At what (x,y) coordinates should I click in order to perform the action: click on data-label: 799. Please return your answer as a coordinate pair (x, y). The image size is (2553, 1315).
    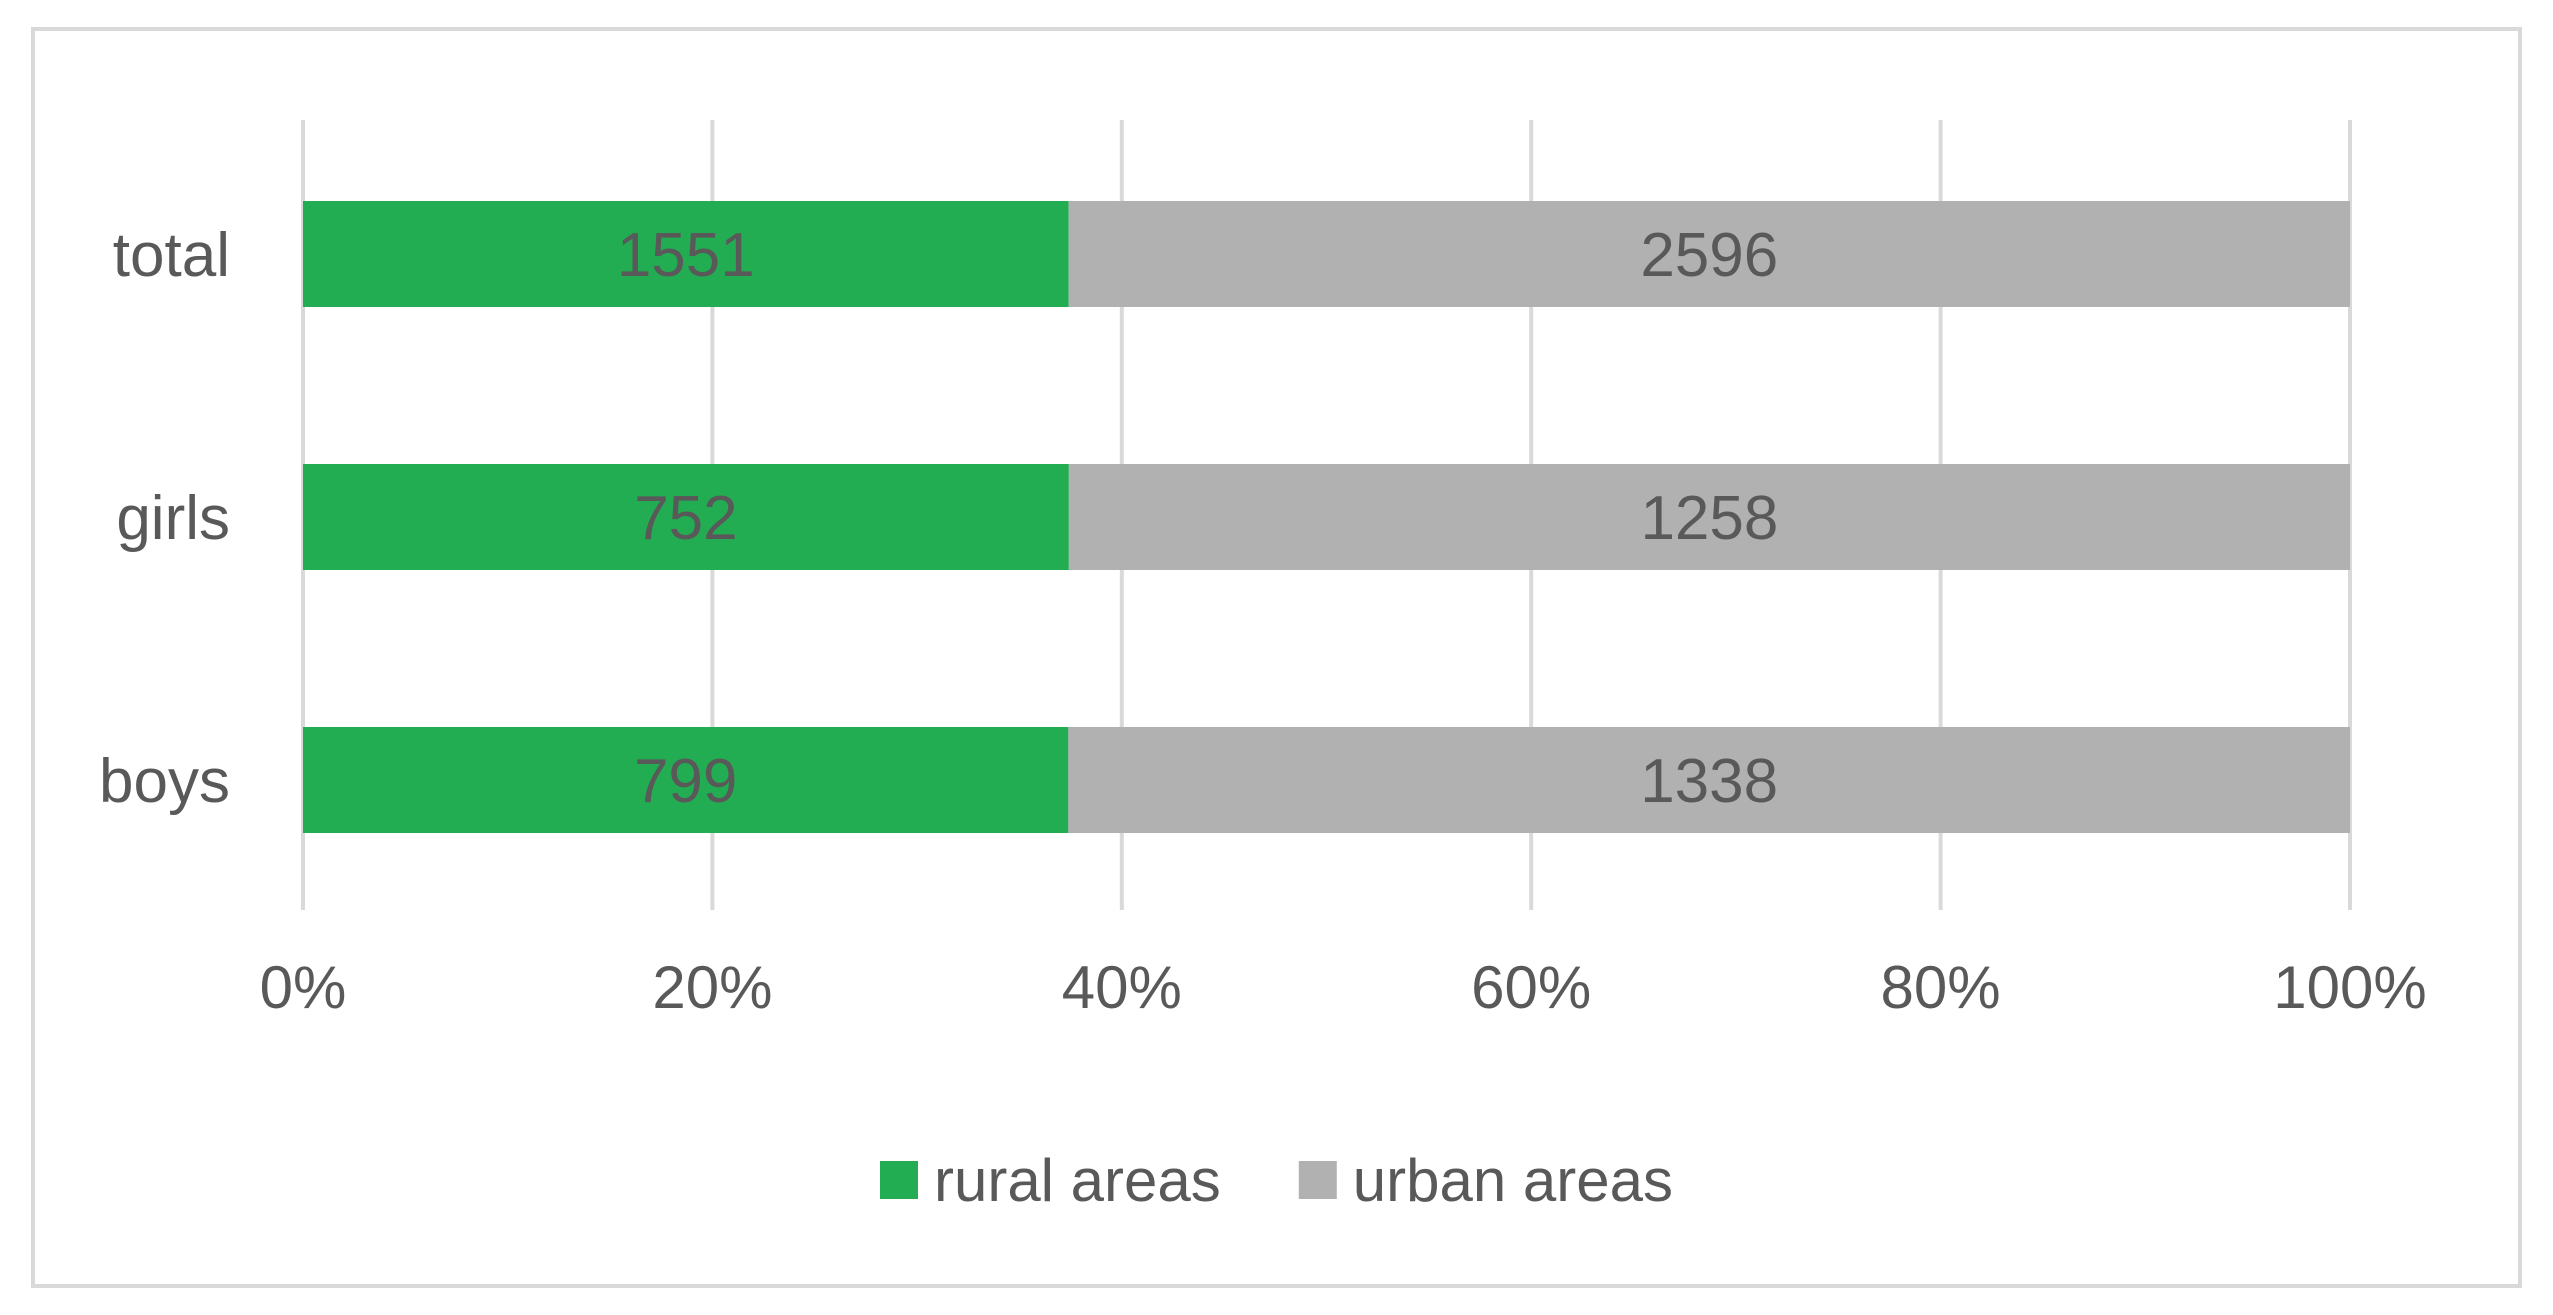
    Looking at the image, I should click on (685, 781).